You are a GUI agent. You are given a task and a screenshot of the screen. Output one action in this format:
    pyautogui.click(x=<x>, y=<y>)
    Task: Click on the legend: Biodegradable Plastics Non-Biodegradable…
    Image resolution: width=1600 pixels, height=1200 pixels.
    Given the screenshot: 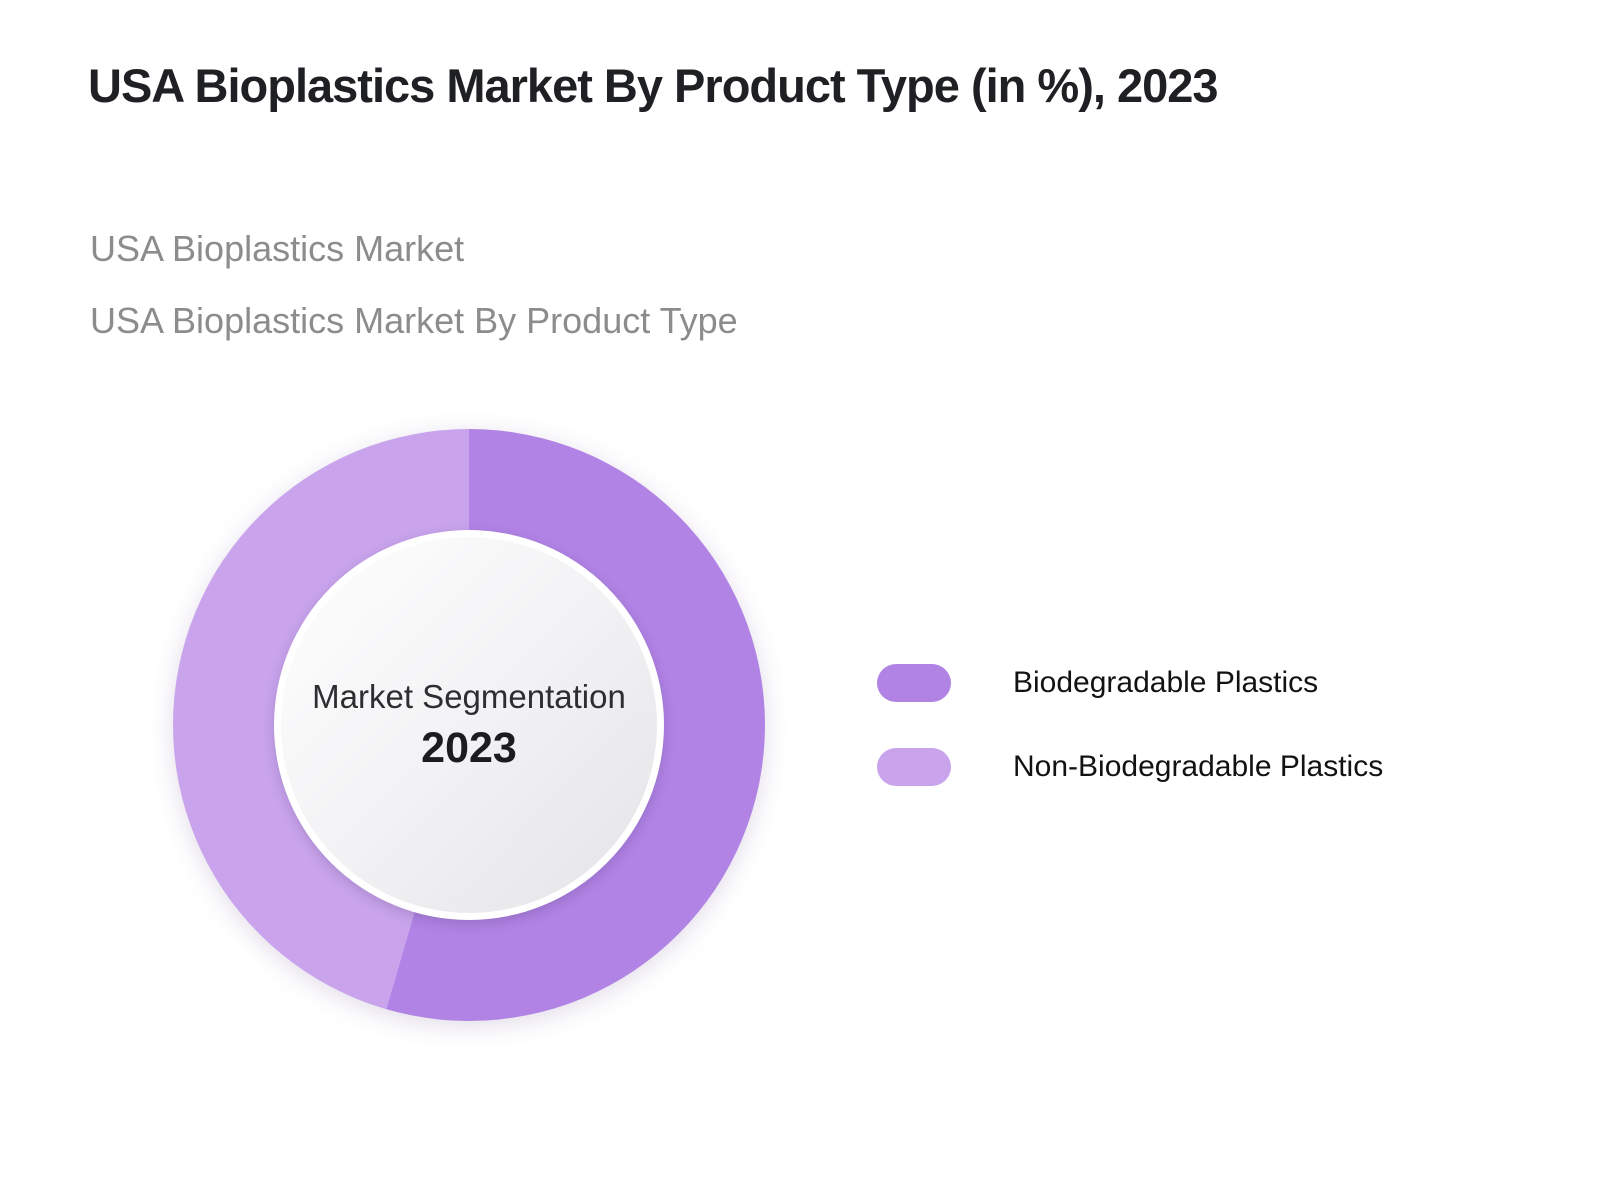 What is the action you would take?
    pyautogui.click(x=1130, y=725)
    